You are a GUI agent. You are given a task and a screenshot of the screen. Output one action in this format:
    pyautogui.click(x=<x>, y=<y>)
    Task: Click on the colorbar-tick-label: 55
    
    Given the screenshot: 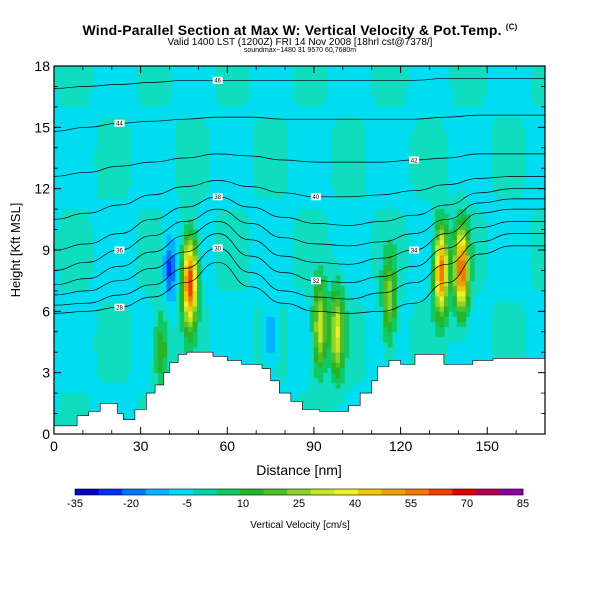 What is the action you would take?
    pyautogui.click(x=411, y=504)
    